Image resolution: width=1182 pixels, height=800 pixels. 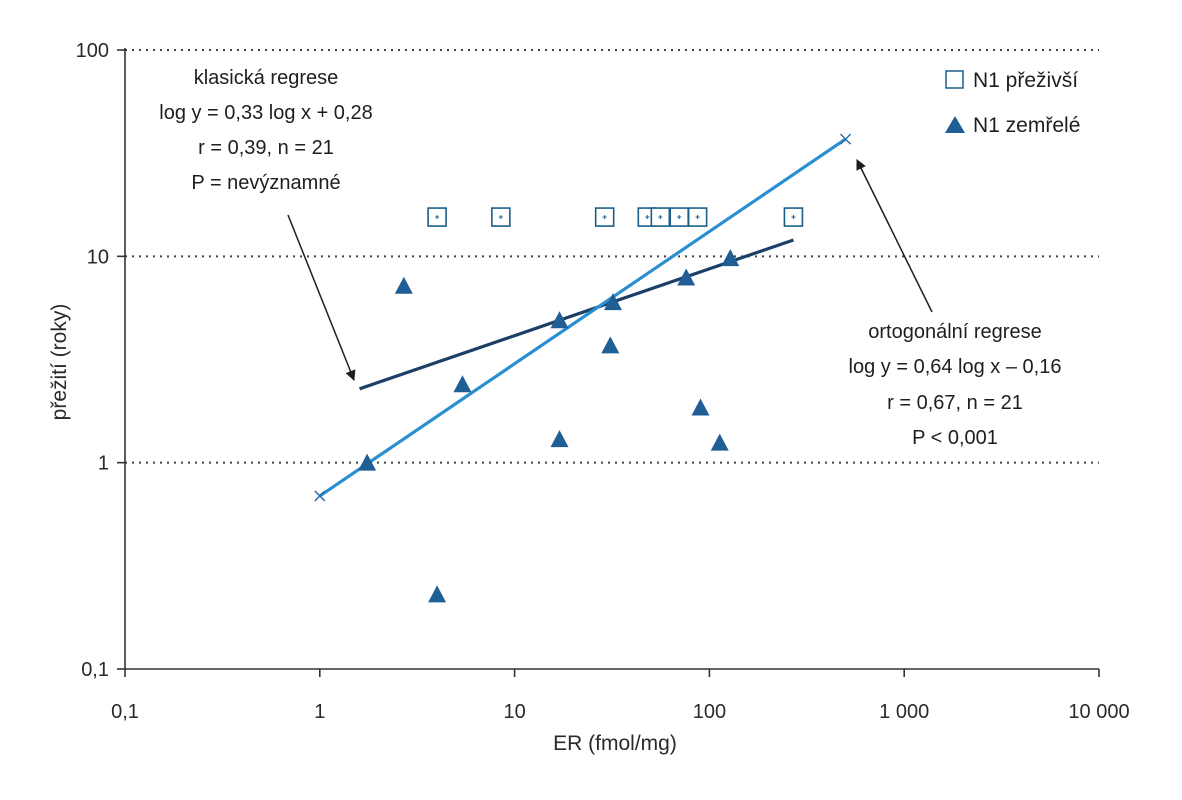 I want to click on x-tick-label-0: 0,1, so click(x=125, y=712).